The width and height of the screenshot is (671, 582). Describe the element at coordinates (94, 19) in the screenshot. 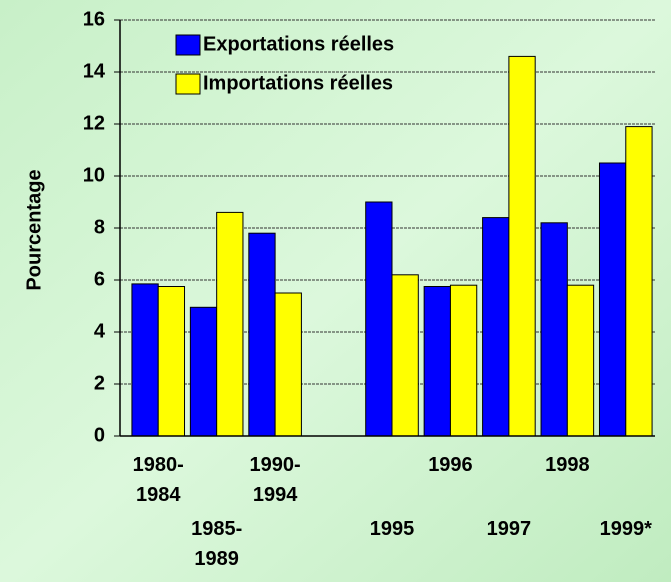

I see `y-tick-label: 16` at that location.